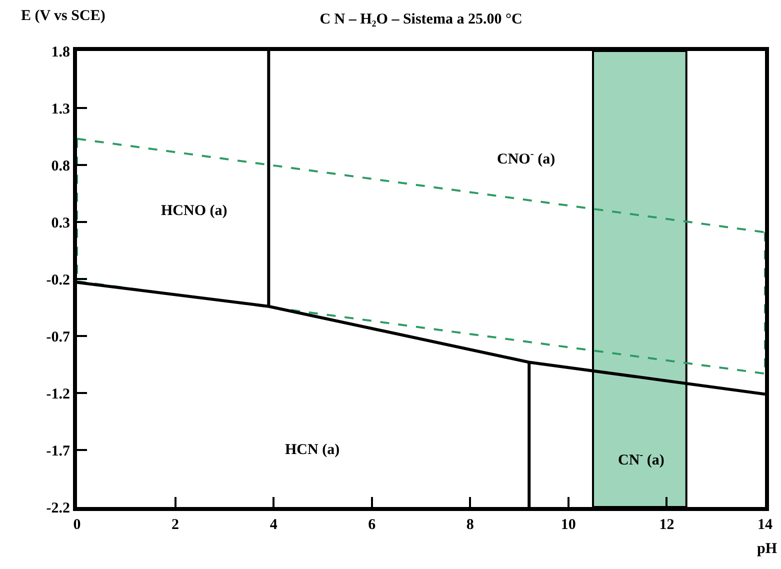  Describe the element at coordinates (666, 525) in the screenshot. I see `x-tick-label: 12` at that location.